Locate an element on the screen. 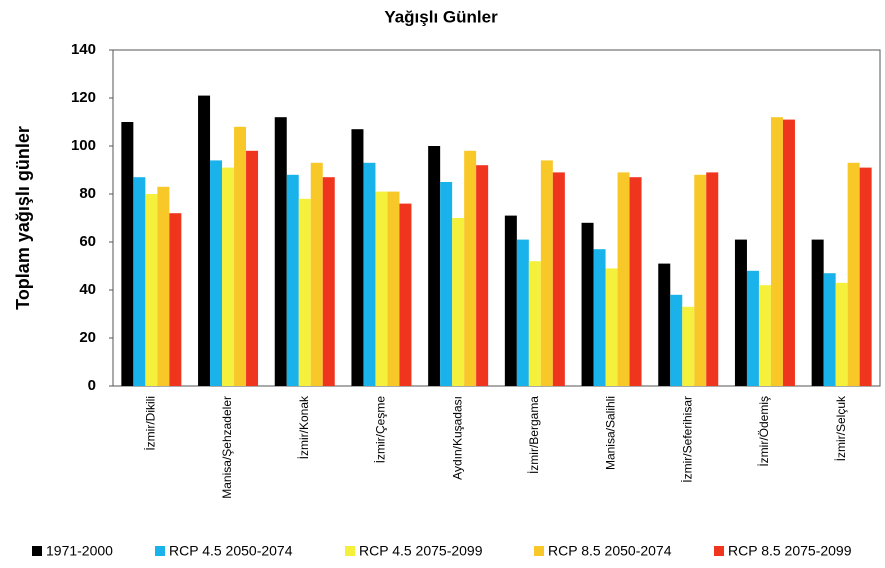 This screenshot has height=568, width=885. legend-label: RCP 8.5 2050-2074 is located at coordinates (610, 551).